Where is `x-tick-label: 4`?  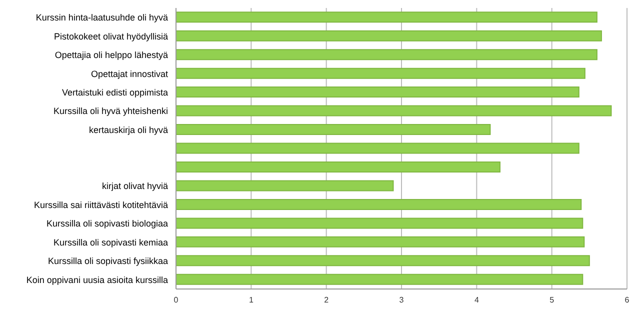
x-tick-label: 4 is located at coordinates (477, 300).